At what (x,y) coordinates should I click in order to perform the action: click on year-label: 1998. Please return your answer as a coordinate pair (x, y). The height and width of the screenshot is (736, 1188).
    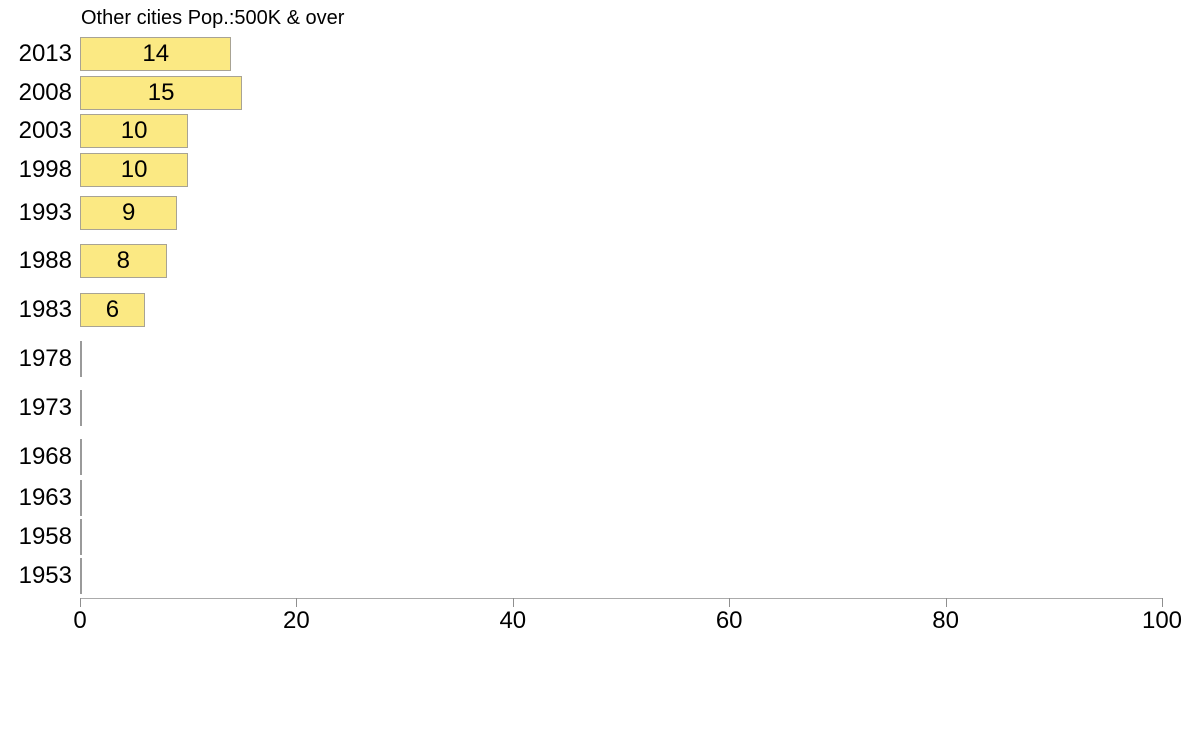
    Looking at the image, I should click on (45, 169).